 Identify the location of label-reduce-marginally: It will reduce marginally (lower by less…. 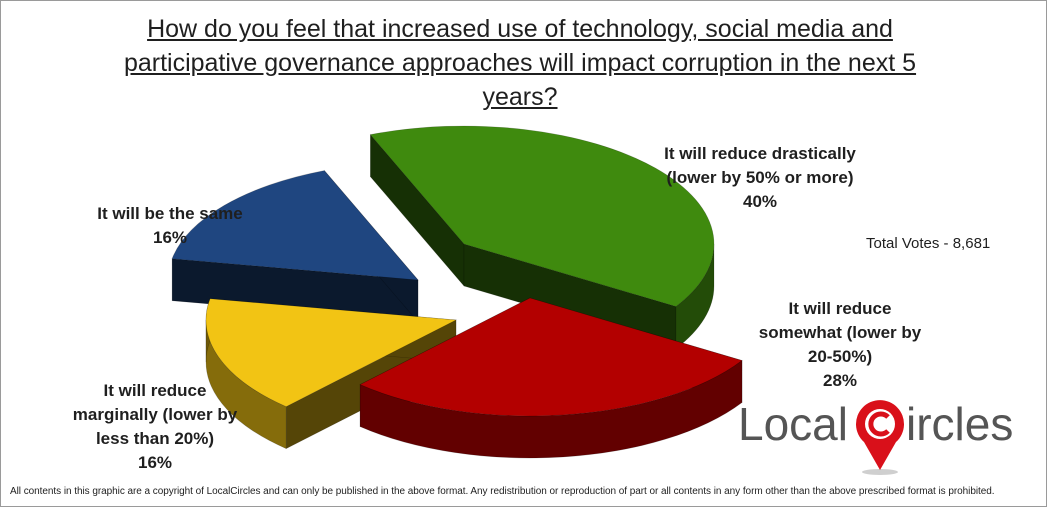
(155, 427).